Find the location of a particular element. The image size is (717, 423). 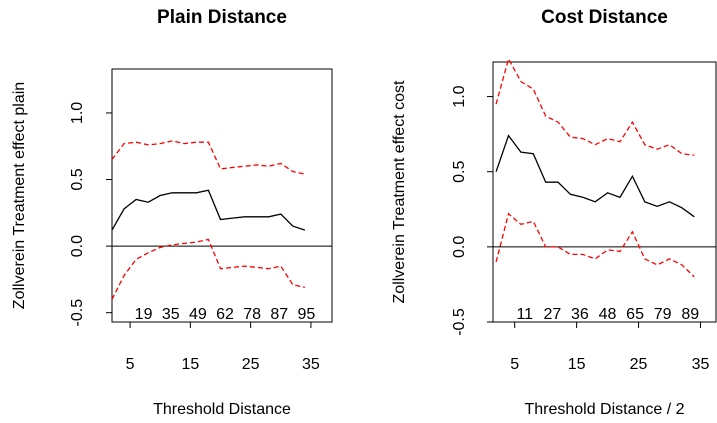

x-axis-label: Threshold Distance / 2 is located at coordinates (604, 409).